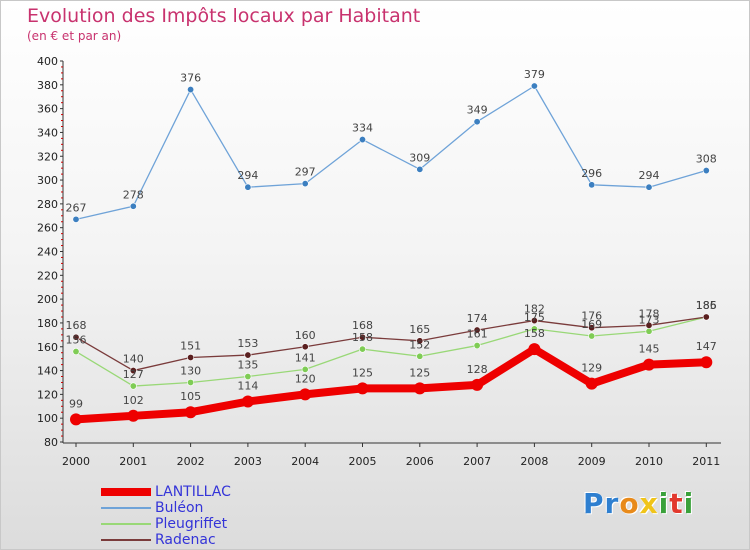 Image resolution: width=750 pixels, height=550 pixels. What do you see at coordinates (363, 461) in the screenshot?
I see `x-tick-label: 2005` at bounding box center [363, 461].